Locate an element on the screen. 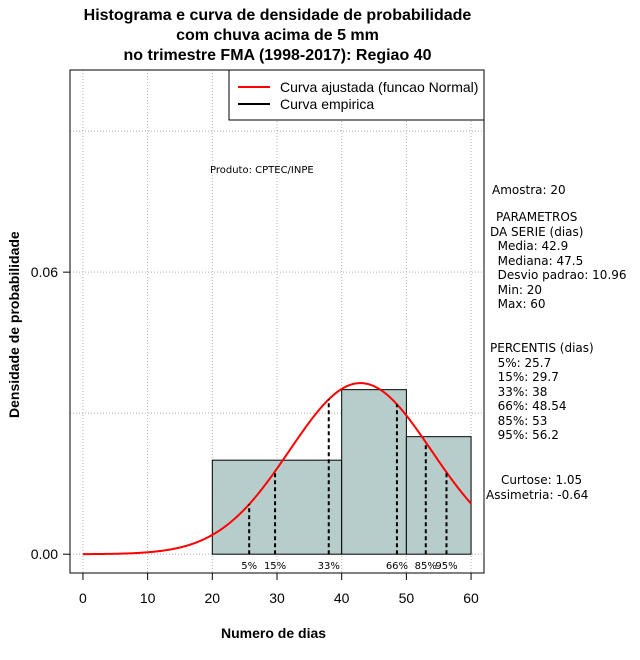 The width and height of the screenshot is (640, 660). x-axis-label: Numero de dias is located at coordinates (274, 633).